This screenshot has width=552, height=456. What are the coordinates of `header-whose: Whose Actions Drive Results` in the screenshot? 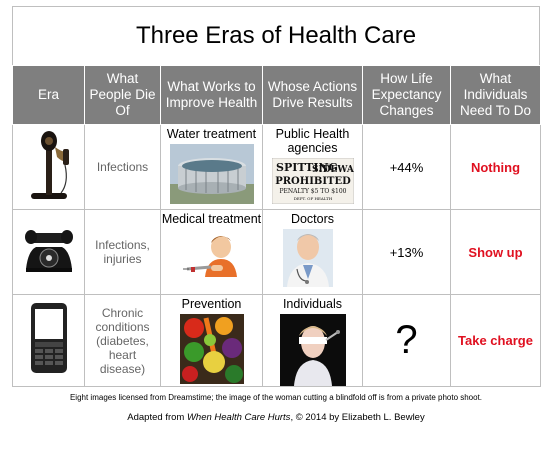 It's located at (312, 95).